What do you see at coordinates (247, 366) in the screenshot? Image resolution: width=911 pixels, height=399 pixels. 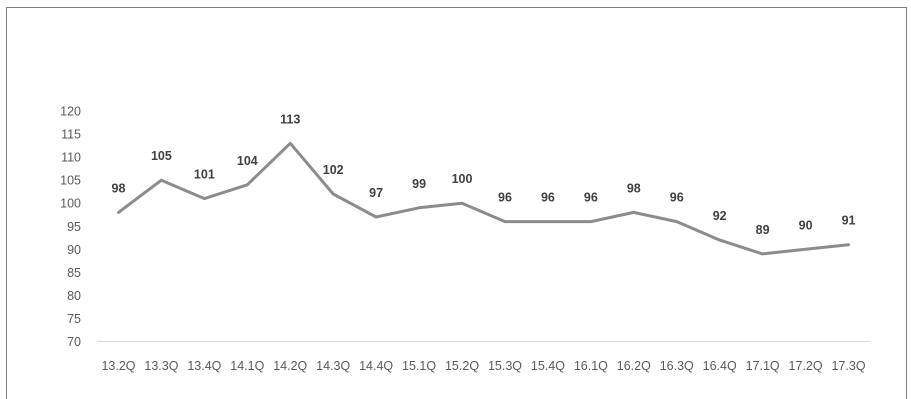 I see `x-tick-label: 14.1Q` at bounding box center [247, 366].